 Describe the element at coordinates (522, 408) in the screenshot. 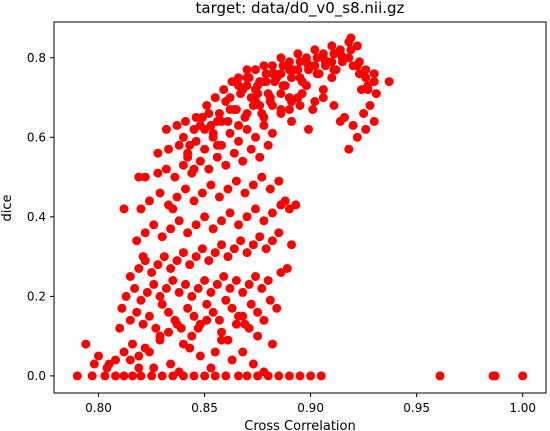

I see `x-tick-label: 1.00` at that location.